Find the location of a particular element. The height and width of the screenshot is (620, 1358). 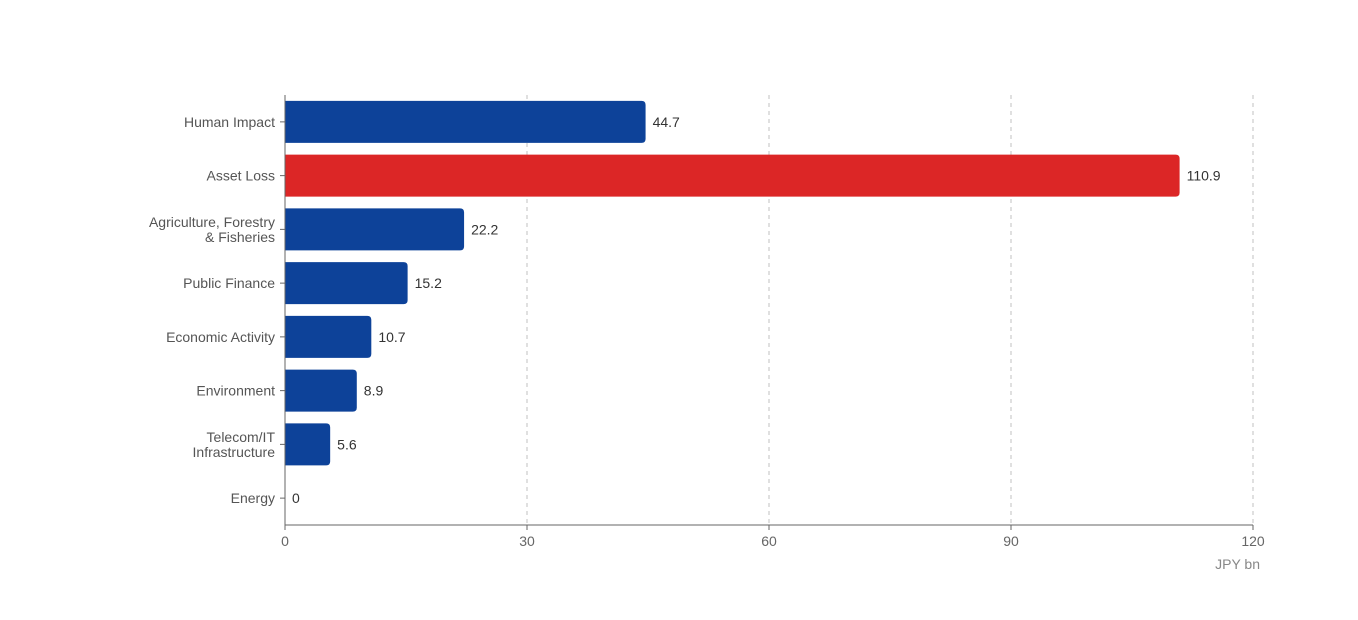

category-label-1: Asset Loss is located at coordinates (241, 176).